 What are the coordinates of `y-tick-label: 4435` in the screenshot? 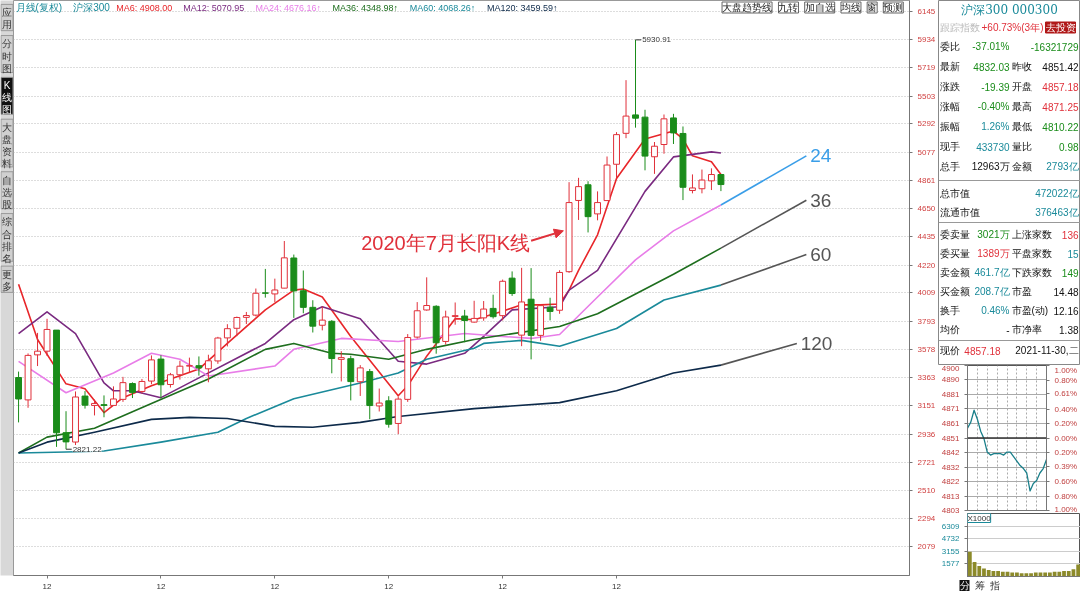 It's located at (926, 237).